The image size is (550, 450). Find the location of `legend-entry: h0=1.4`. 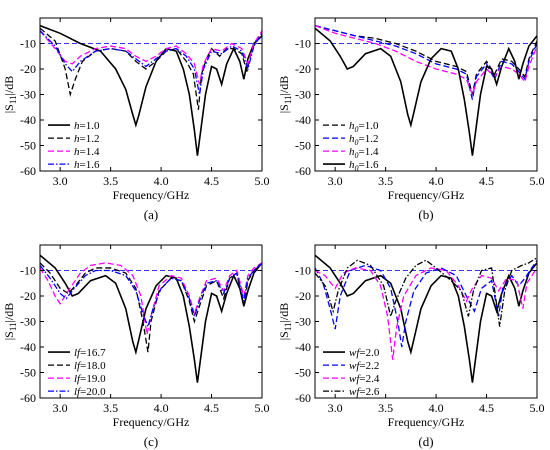

legend-entry: h0=1.4 is located at coordinates (364, 153).